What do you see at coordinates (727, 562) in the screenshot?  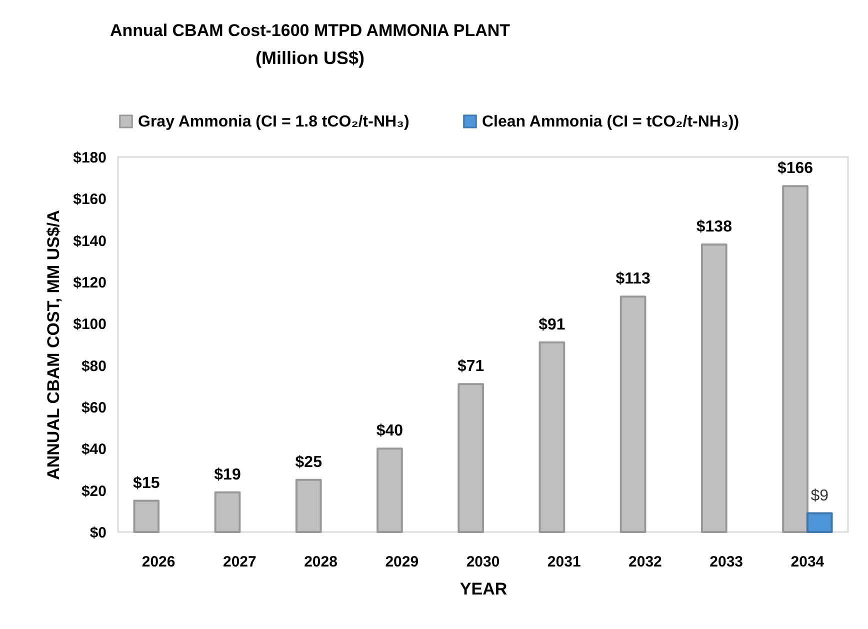 I see `x-tick-label: 2033` at bounding box center [727, 562].